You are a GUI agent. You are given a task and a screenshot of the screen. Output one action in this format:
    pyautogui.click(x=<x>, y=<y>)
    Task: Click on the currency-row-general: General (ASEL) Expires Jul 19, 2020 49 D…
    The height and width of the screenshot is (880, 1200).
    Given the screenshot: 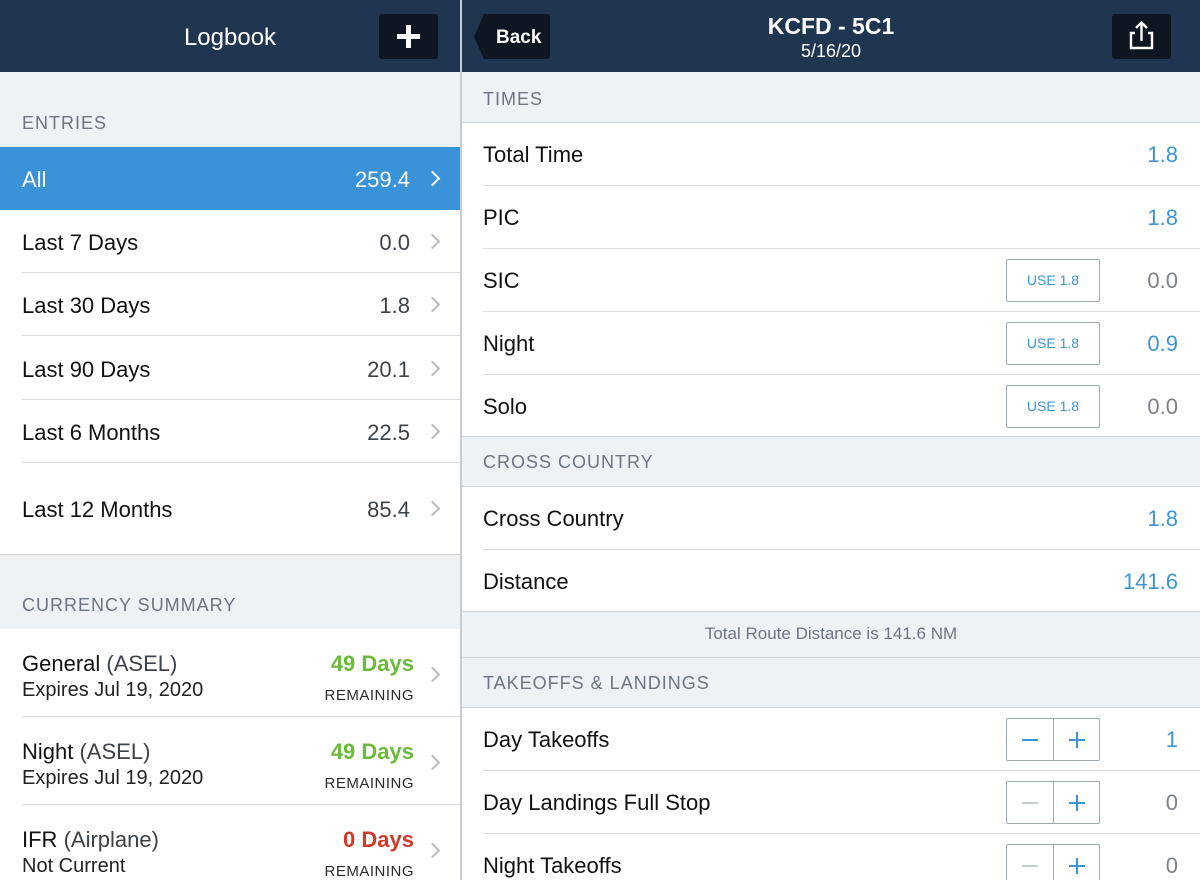 What is the action you would take?
    pyautogui.click(x=230, y=673)
    